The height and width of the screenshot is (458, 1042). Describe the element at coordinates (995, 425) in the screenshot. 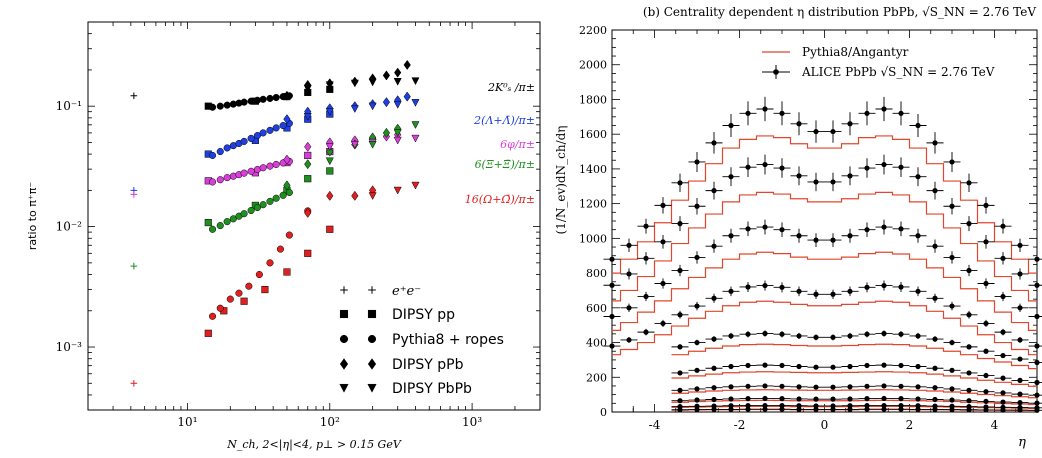

I see `x-tick-label: 4` at that location.